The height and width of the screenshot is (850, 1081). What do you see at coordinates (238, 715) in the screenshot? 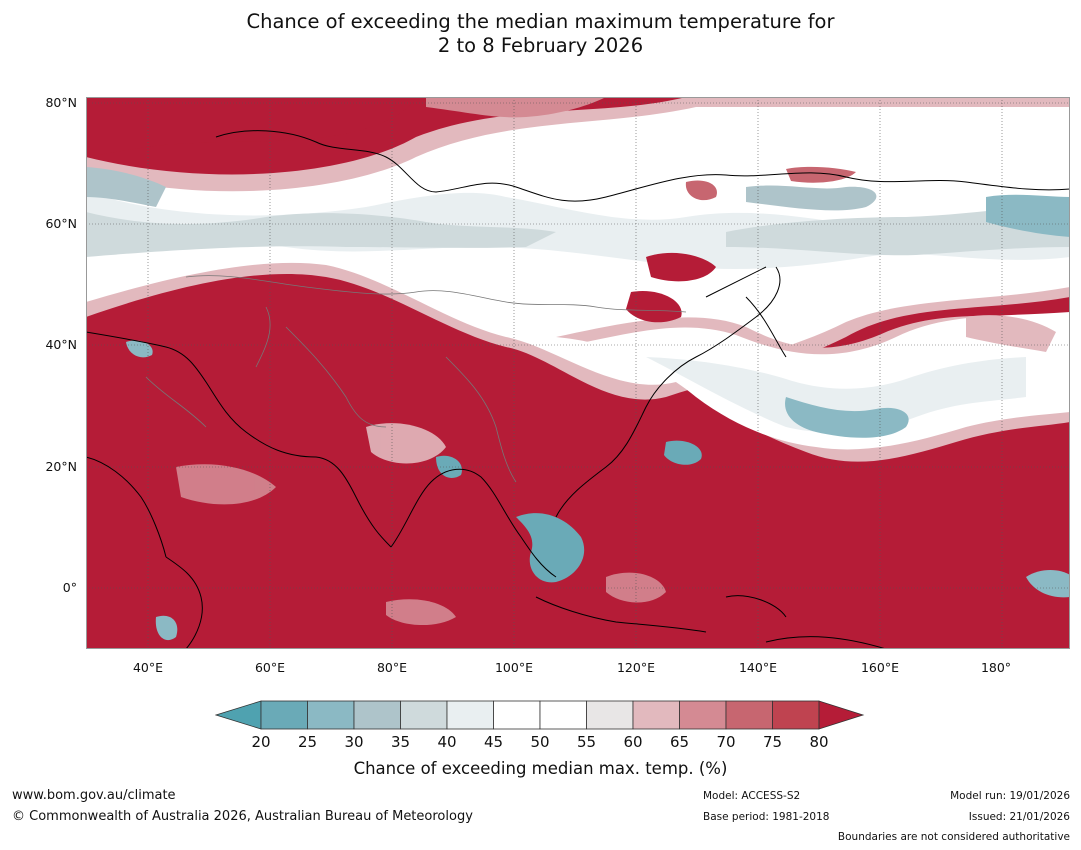
I see `colorbar-extend-low` at bounding box center [238, 715].